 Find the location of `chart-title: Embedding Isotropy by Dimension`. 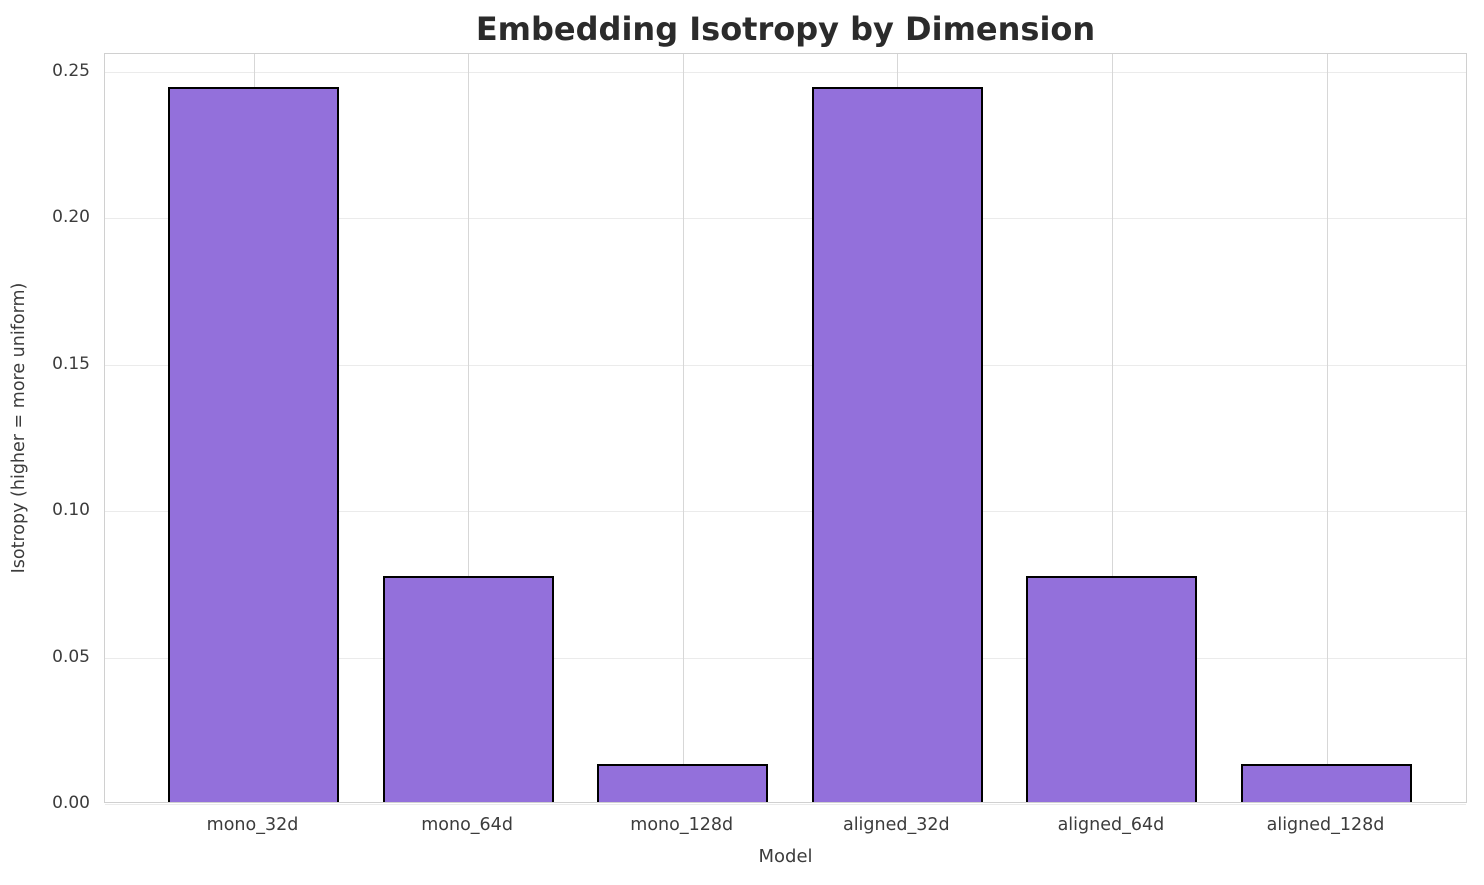

chart-title: Embedding Isotropy by Dimension is located at coordinates (785, 29).